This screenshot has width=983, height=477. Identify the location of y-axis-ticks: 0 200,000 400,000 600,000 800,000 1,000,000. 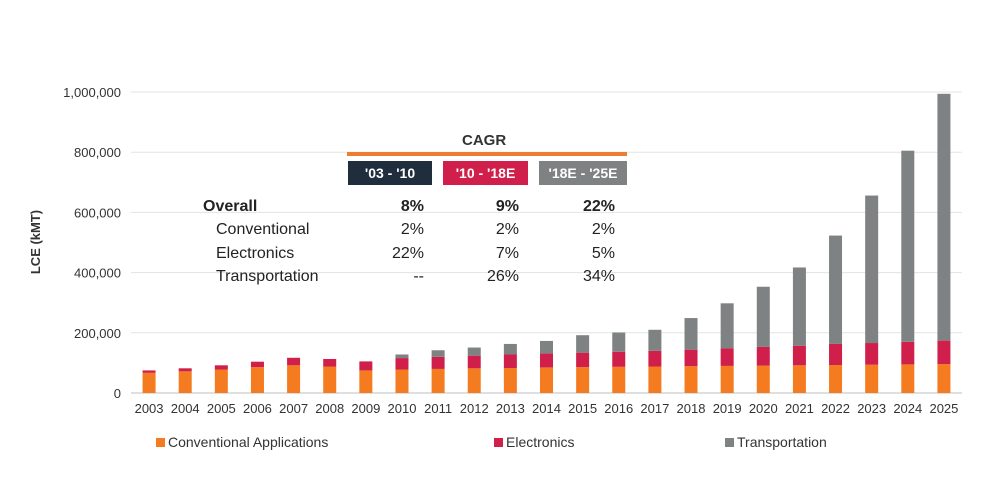
(92, 243).